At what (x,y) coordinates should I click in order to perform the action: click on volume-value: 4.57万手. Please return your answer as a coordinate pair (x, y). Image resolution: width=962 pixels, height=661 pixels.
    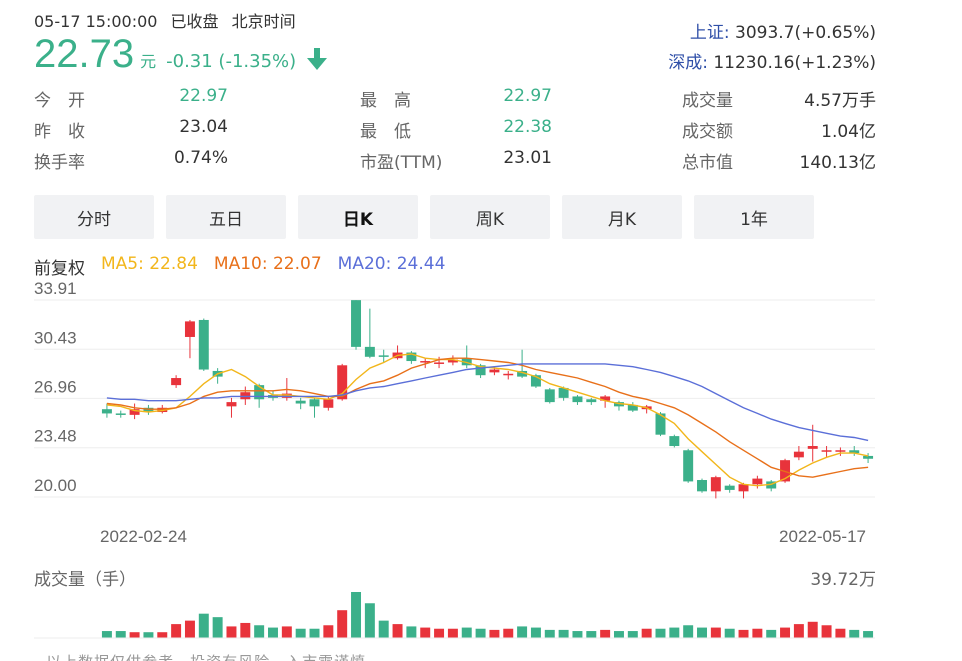
    Looking at the image, I should click on (840, 101).